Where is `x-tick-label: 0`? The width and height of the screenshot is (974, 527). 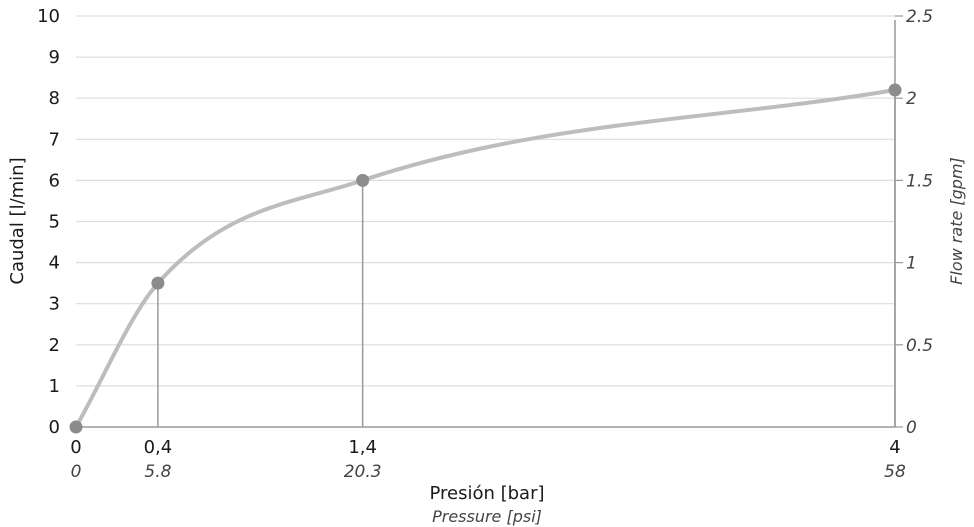 x-tick-label: 0 is located at coordinates (75, 447).